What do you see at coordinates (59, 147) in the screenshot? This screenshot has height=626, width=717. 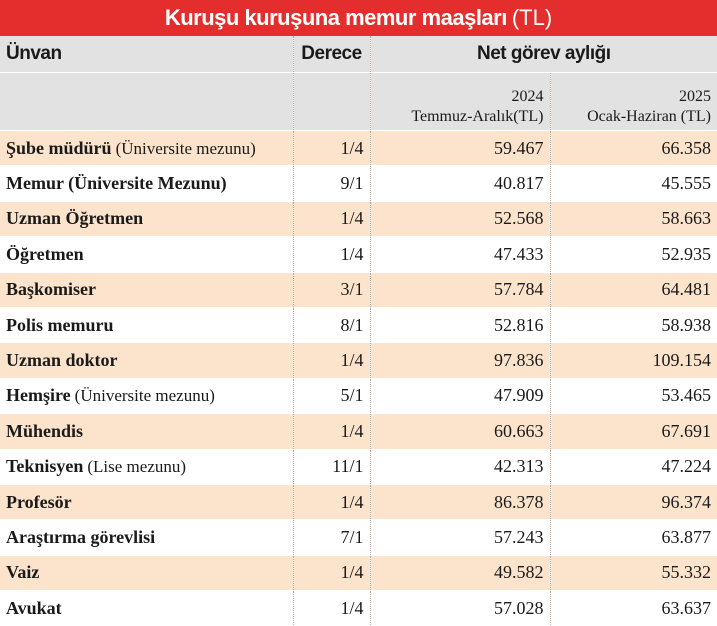 I see `job-title: Şube müdürü` at bounding box center [59, 147].